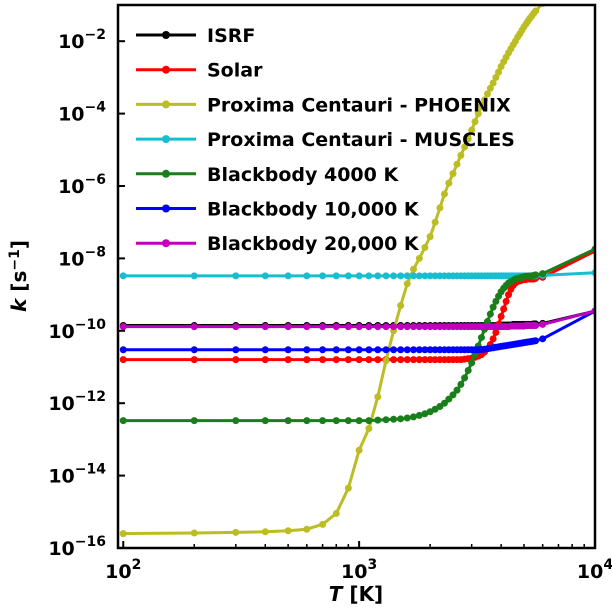  What do you see at coordinates (19, 276) in the screenshot?
I see `y-axis-label: k [s−1]` at bounding box center [19, 276].